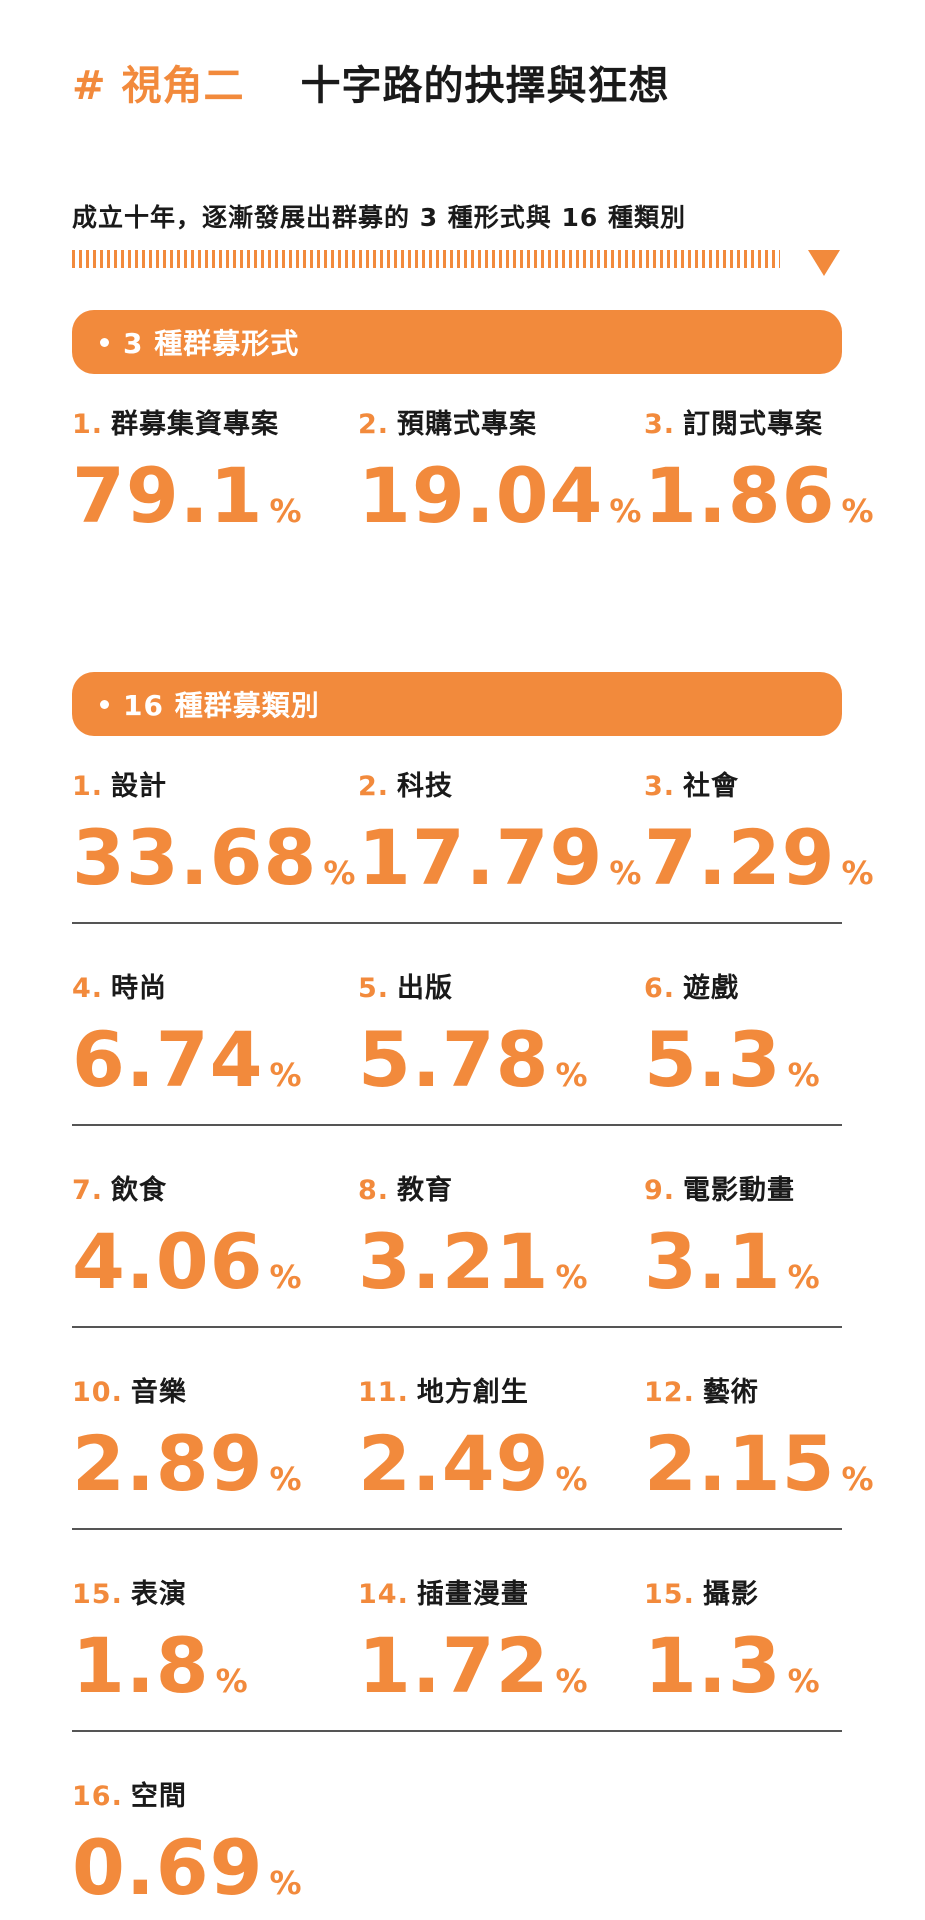  What do you see at coordinates (383, 1594) in the screenshot?
I see `category-item-number: 14.` at bounding box center [383, 1594].